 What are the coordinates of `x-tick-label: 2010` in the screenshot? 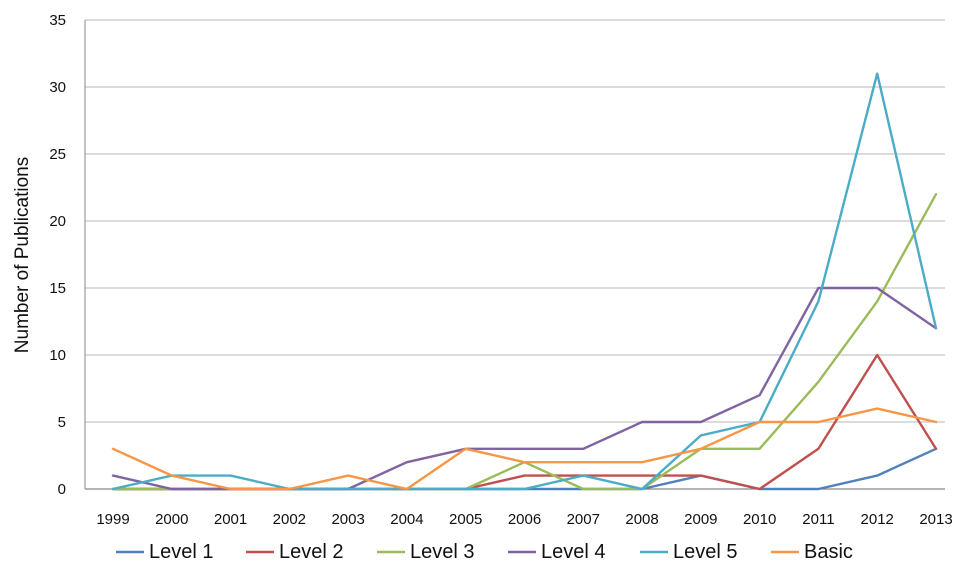 It's located at (759, 519).